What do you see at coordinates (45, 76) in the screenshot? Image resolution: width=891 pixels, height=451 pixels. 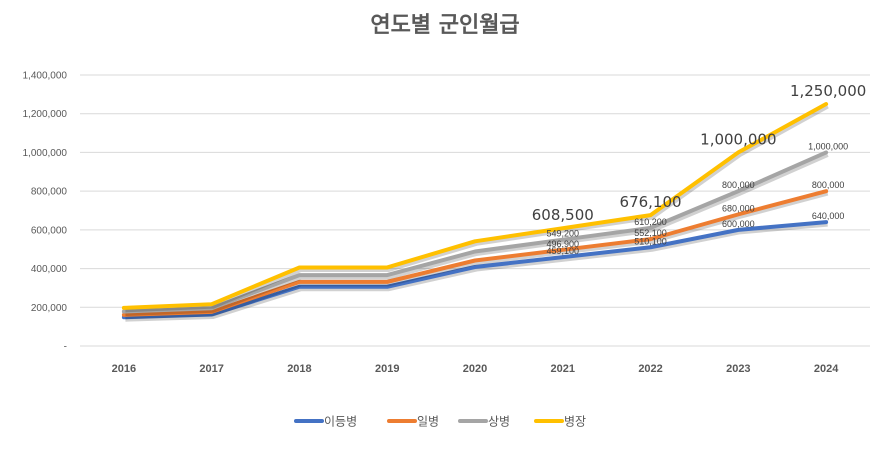 I see `y-tick-label: 1,400,000` at bounding box center [45, 76].